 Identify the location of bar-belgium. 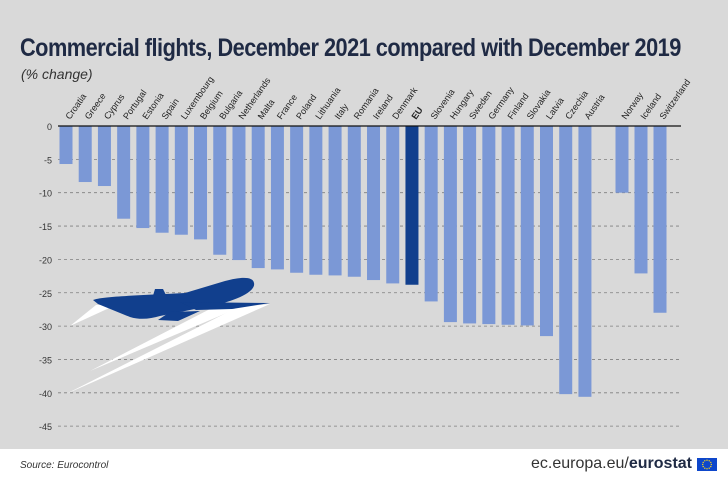
(201, 183).